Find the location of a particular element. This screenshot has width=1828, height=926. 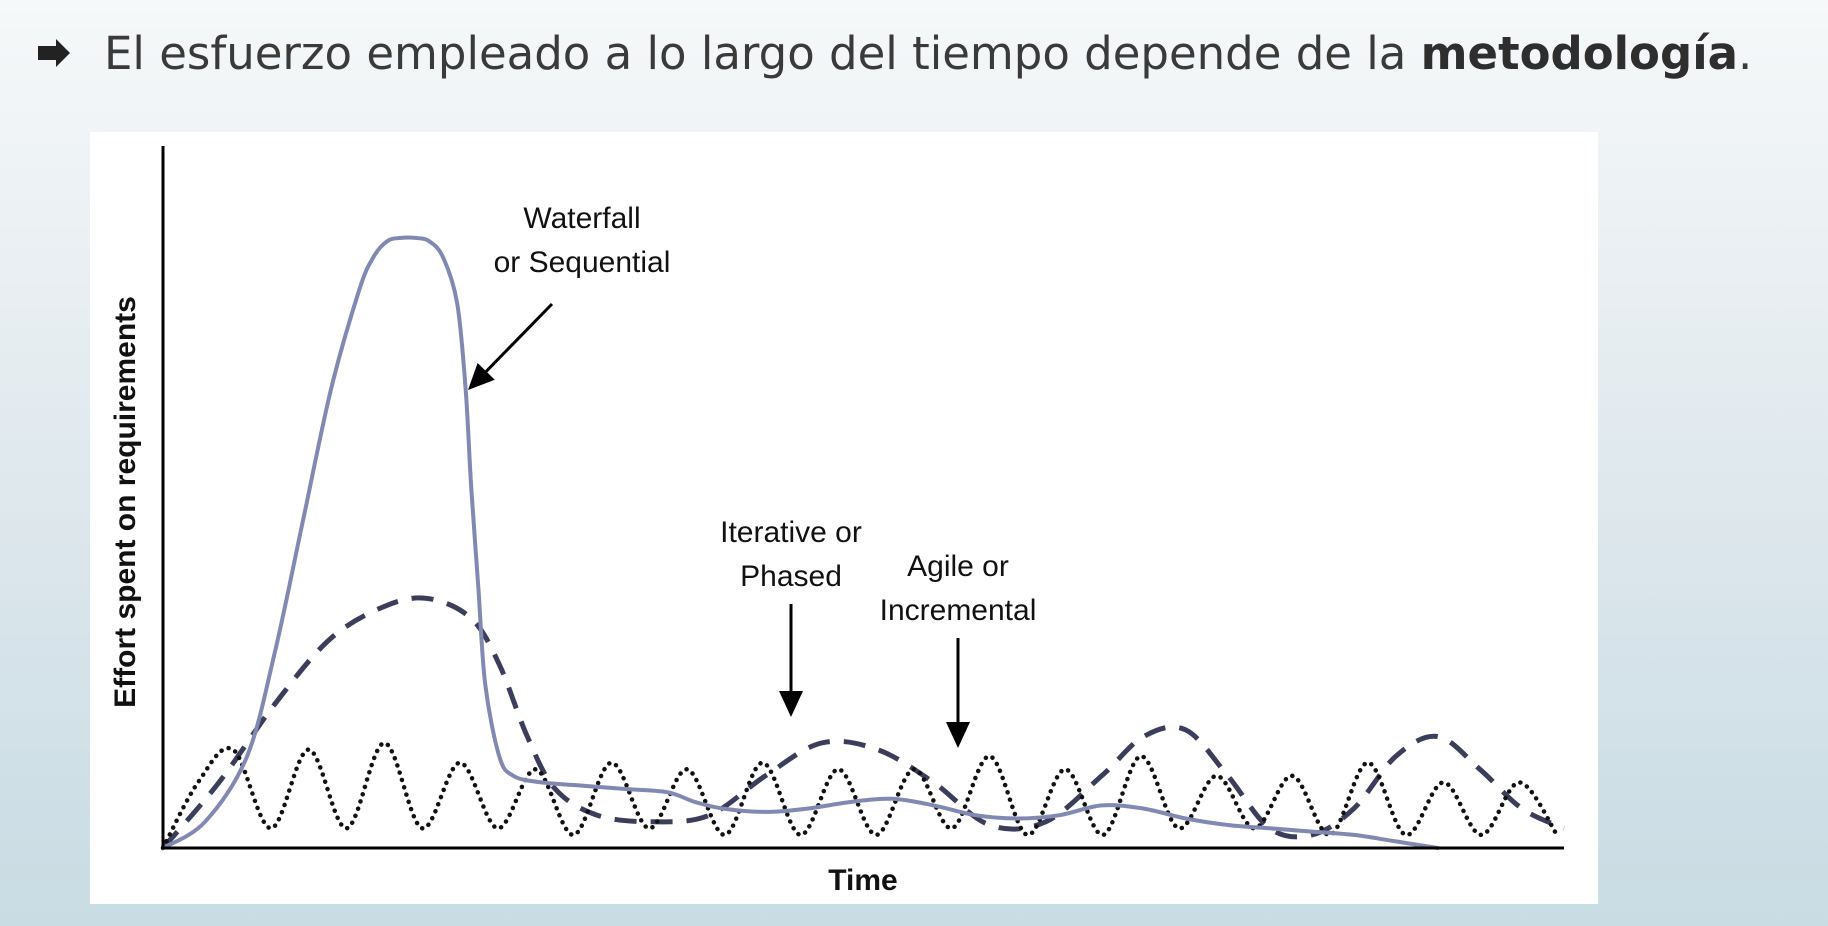

annotation-arrow-waterfall-or-sequential is located at coordinates (519, 337).